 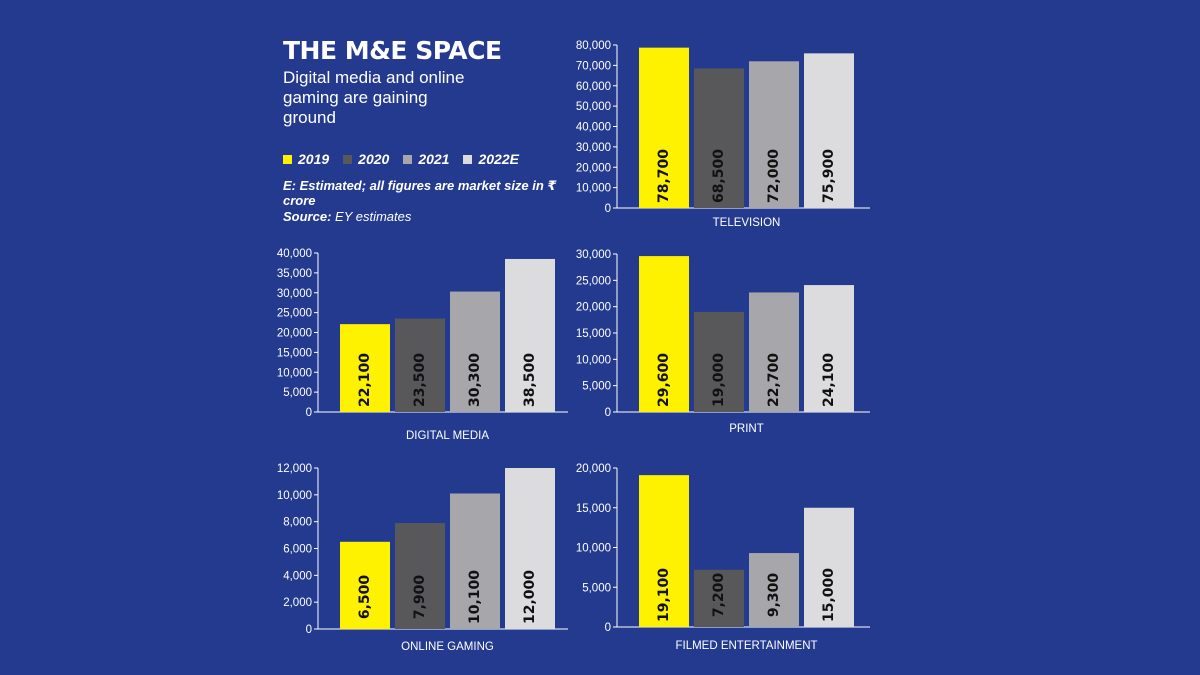 What do you see at coordinates (374, 159) in the screenshot?
I see `legend-label: 2020` at bounding box center [374, 159].